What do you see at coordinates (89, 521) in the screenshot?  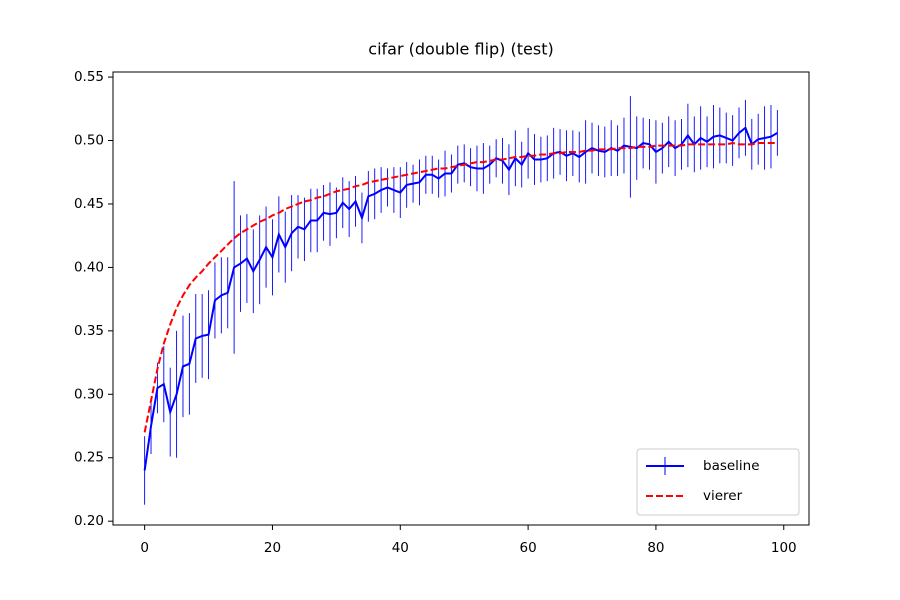 I see `y-tick-label: 0.20` at bounding box center [89, 521].